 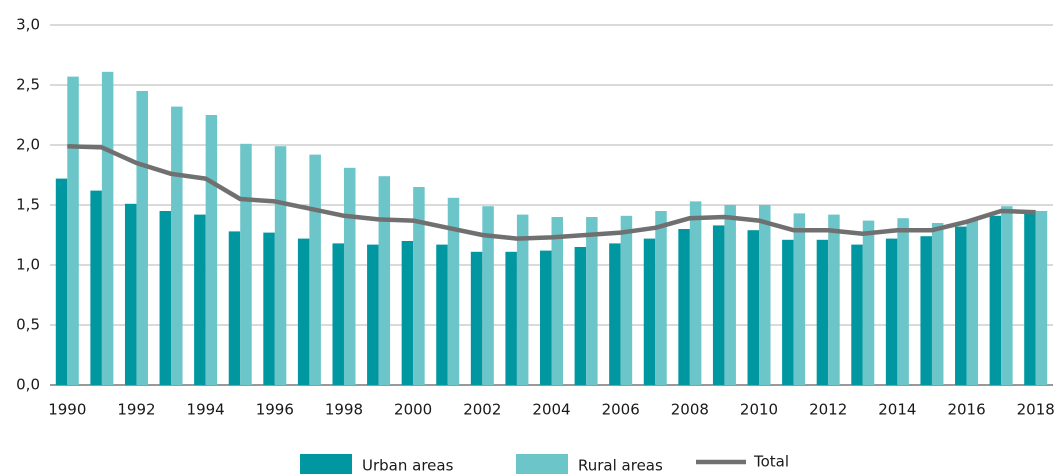 I want to click on legend-label: Urban areas, so click(x=408, y=466).